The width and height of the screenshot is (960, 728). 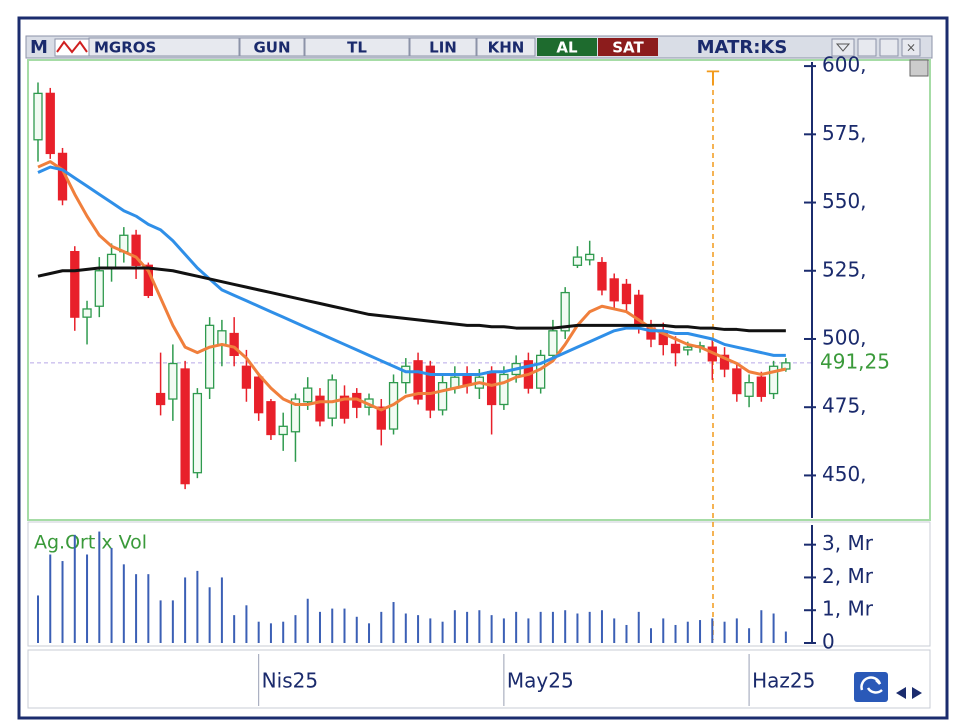 What do you see at coordinates (783, 681) in the screenshot?
I see `x-tick-label: Haz25` at bounding box center [783, 681].